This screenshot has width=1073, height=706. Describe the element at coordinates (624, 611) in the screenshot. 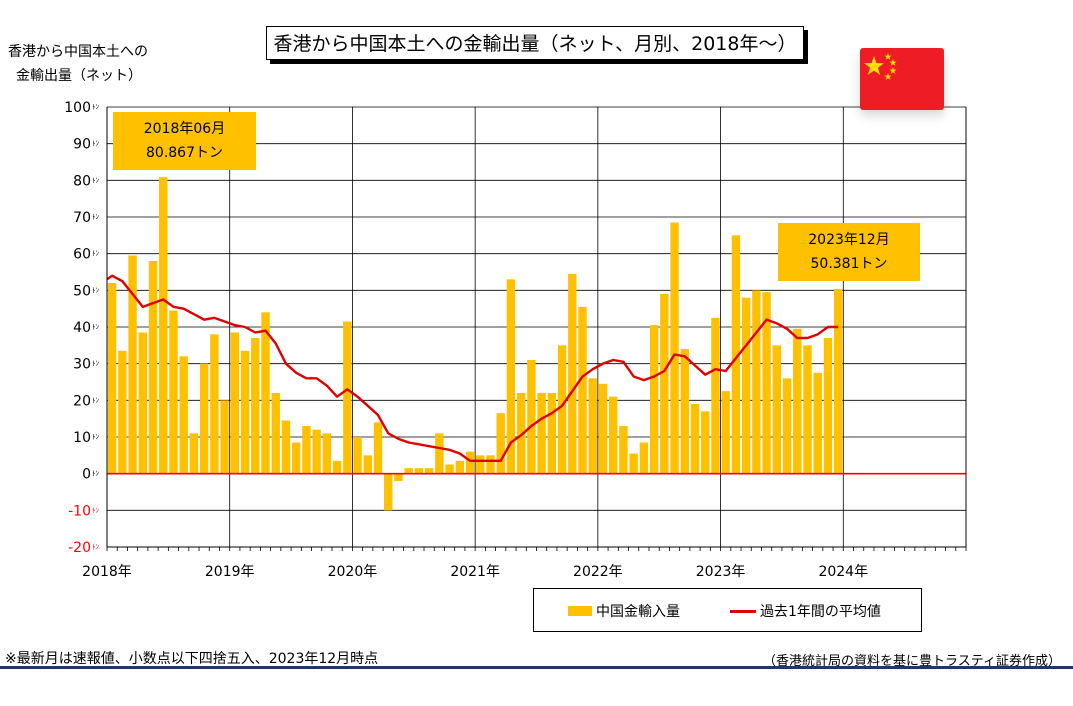

I see `legend-item-bar: 中国金輸入量` at that location.